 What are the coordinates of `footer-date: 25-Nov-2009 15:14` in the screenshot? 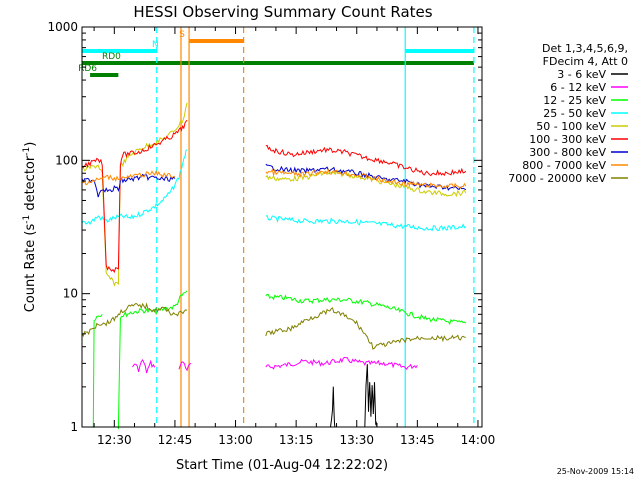 It's located at (595, 471).